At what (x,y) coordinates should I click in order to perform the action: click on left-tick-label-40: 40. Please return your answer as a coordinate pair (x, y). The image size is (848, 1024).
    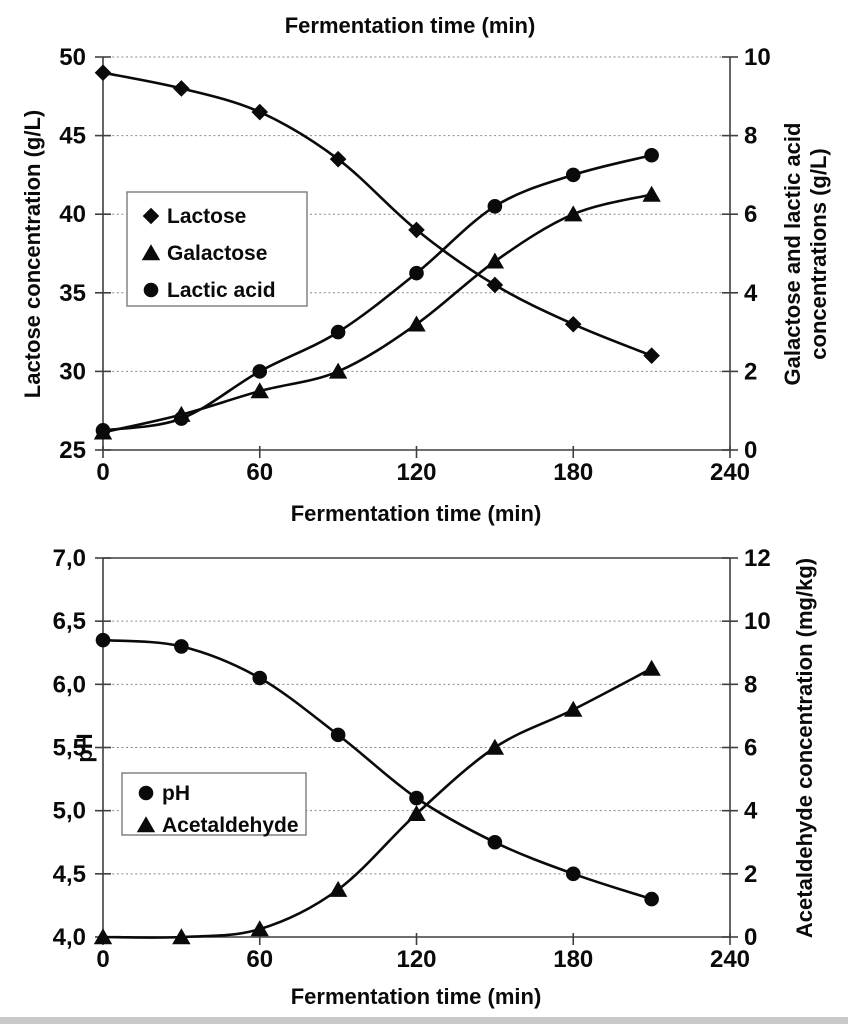
    Looking at the image, I should click on (72, 214).